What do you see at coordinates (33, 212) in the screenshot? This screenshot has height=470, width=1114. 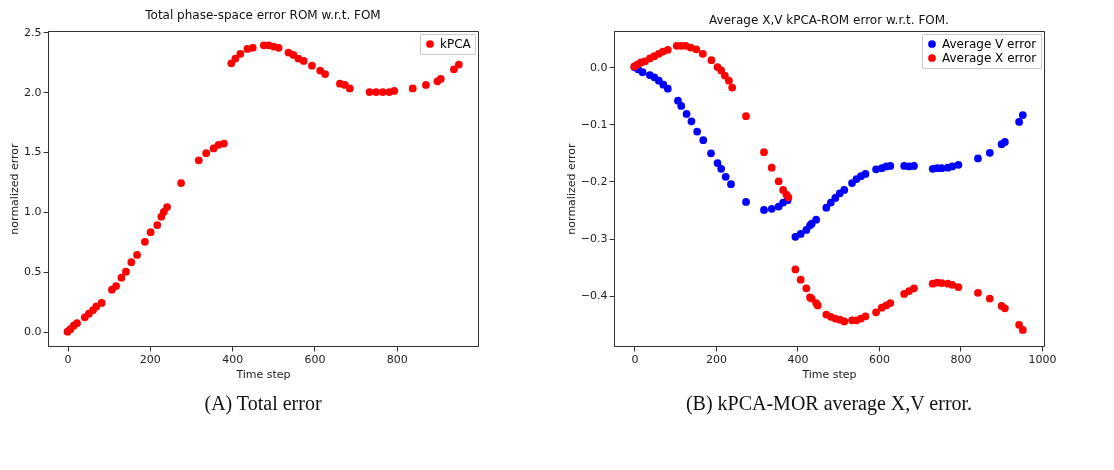 I see `y-tick-label: 1.0` at bounding box center [33, 212].